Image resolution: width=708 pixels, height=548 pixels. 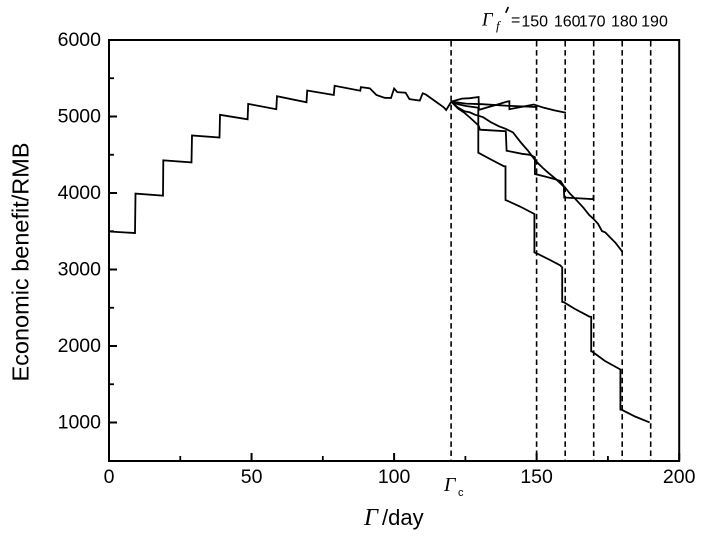 I want to click on svg-text: 170, so click(x=592, y=21).